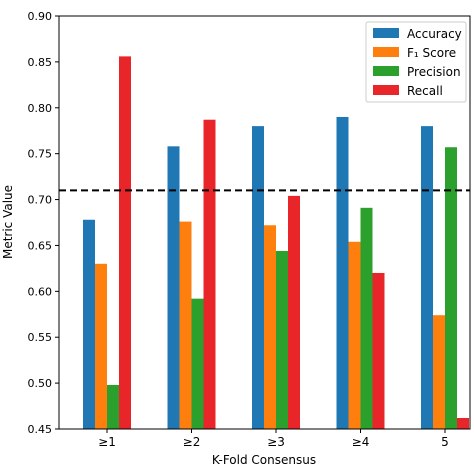 This screenshot has width=474, height=474. Describe the element at coordinates (40, 245) in the screenshot. I see `y-tick-label: 0.65` at that location.